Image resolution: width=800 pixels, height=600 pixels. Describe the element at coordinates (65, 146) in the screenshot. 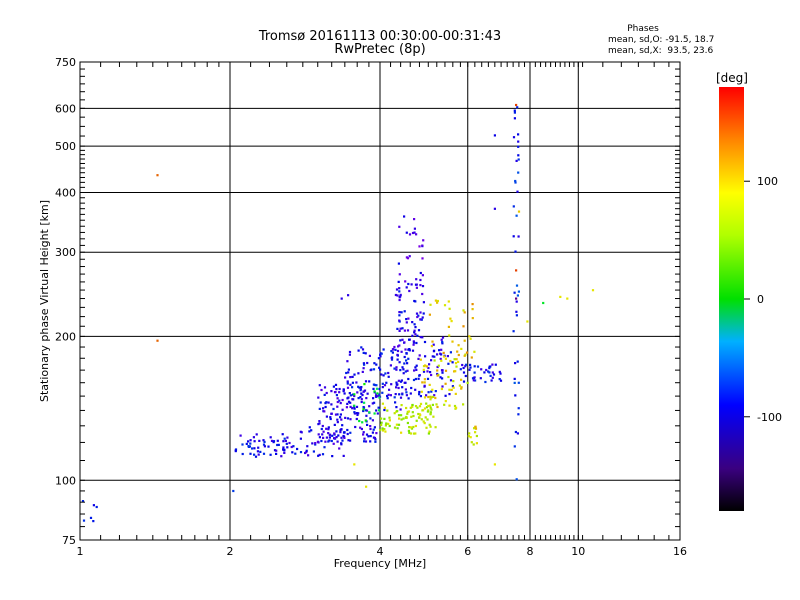

I see `y-tick-label: 500` at that location.